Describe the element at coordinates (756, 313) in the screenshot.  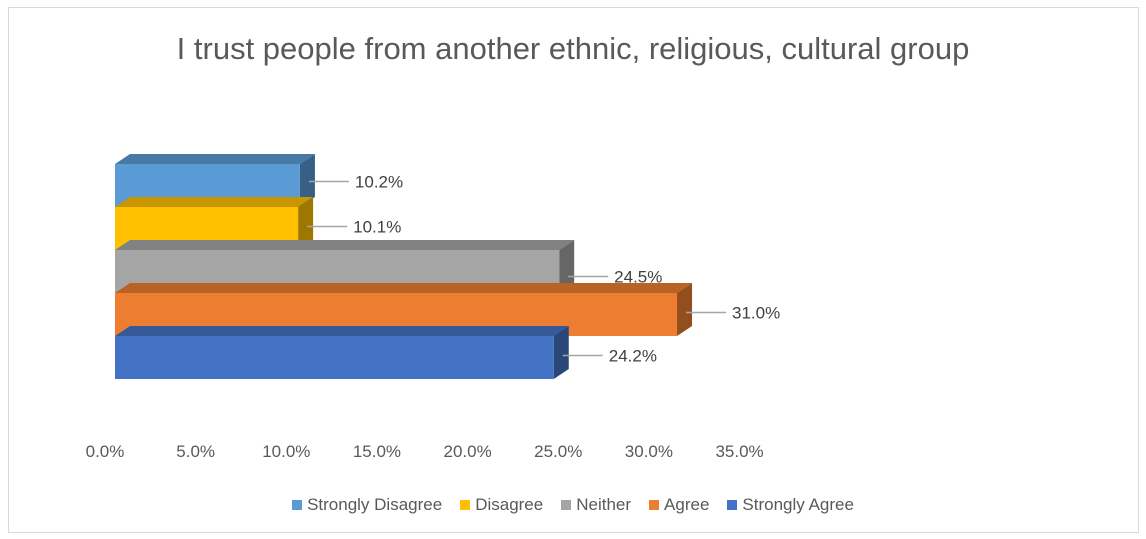
I see `data-label: 31.0%` at that location.